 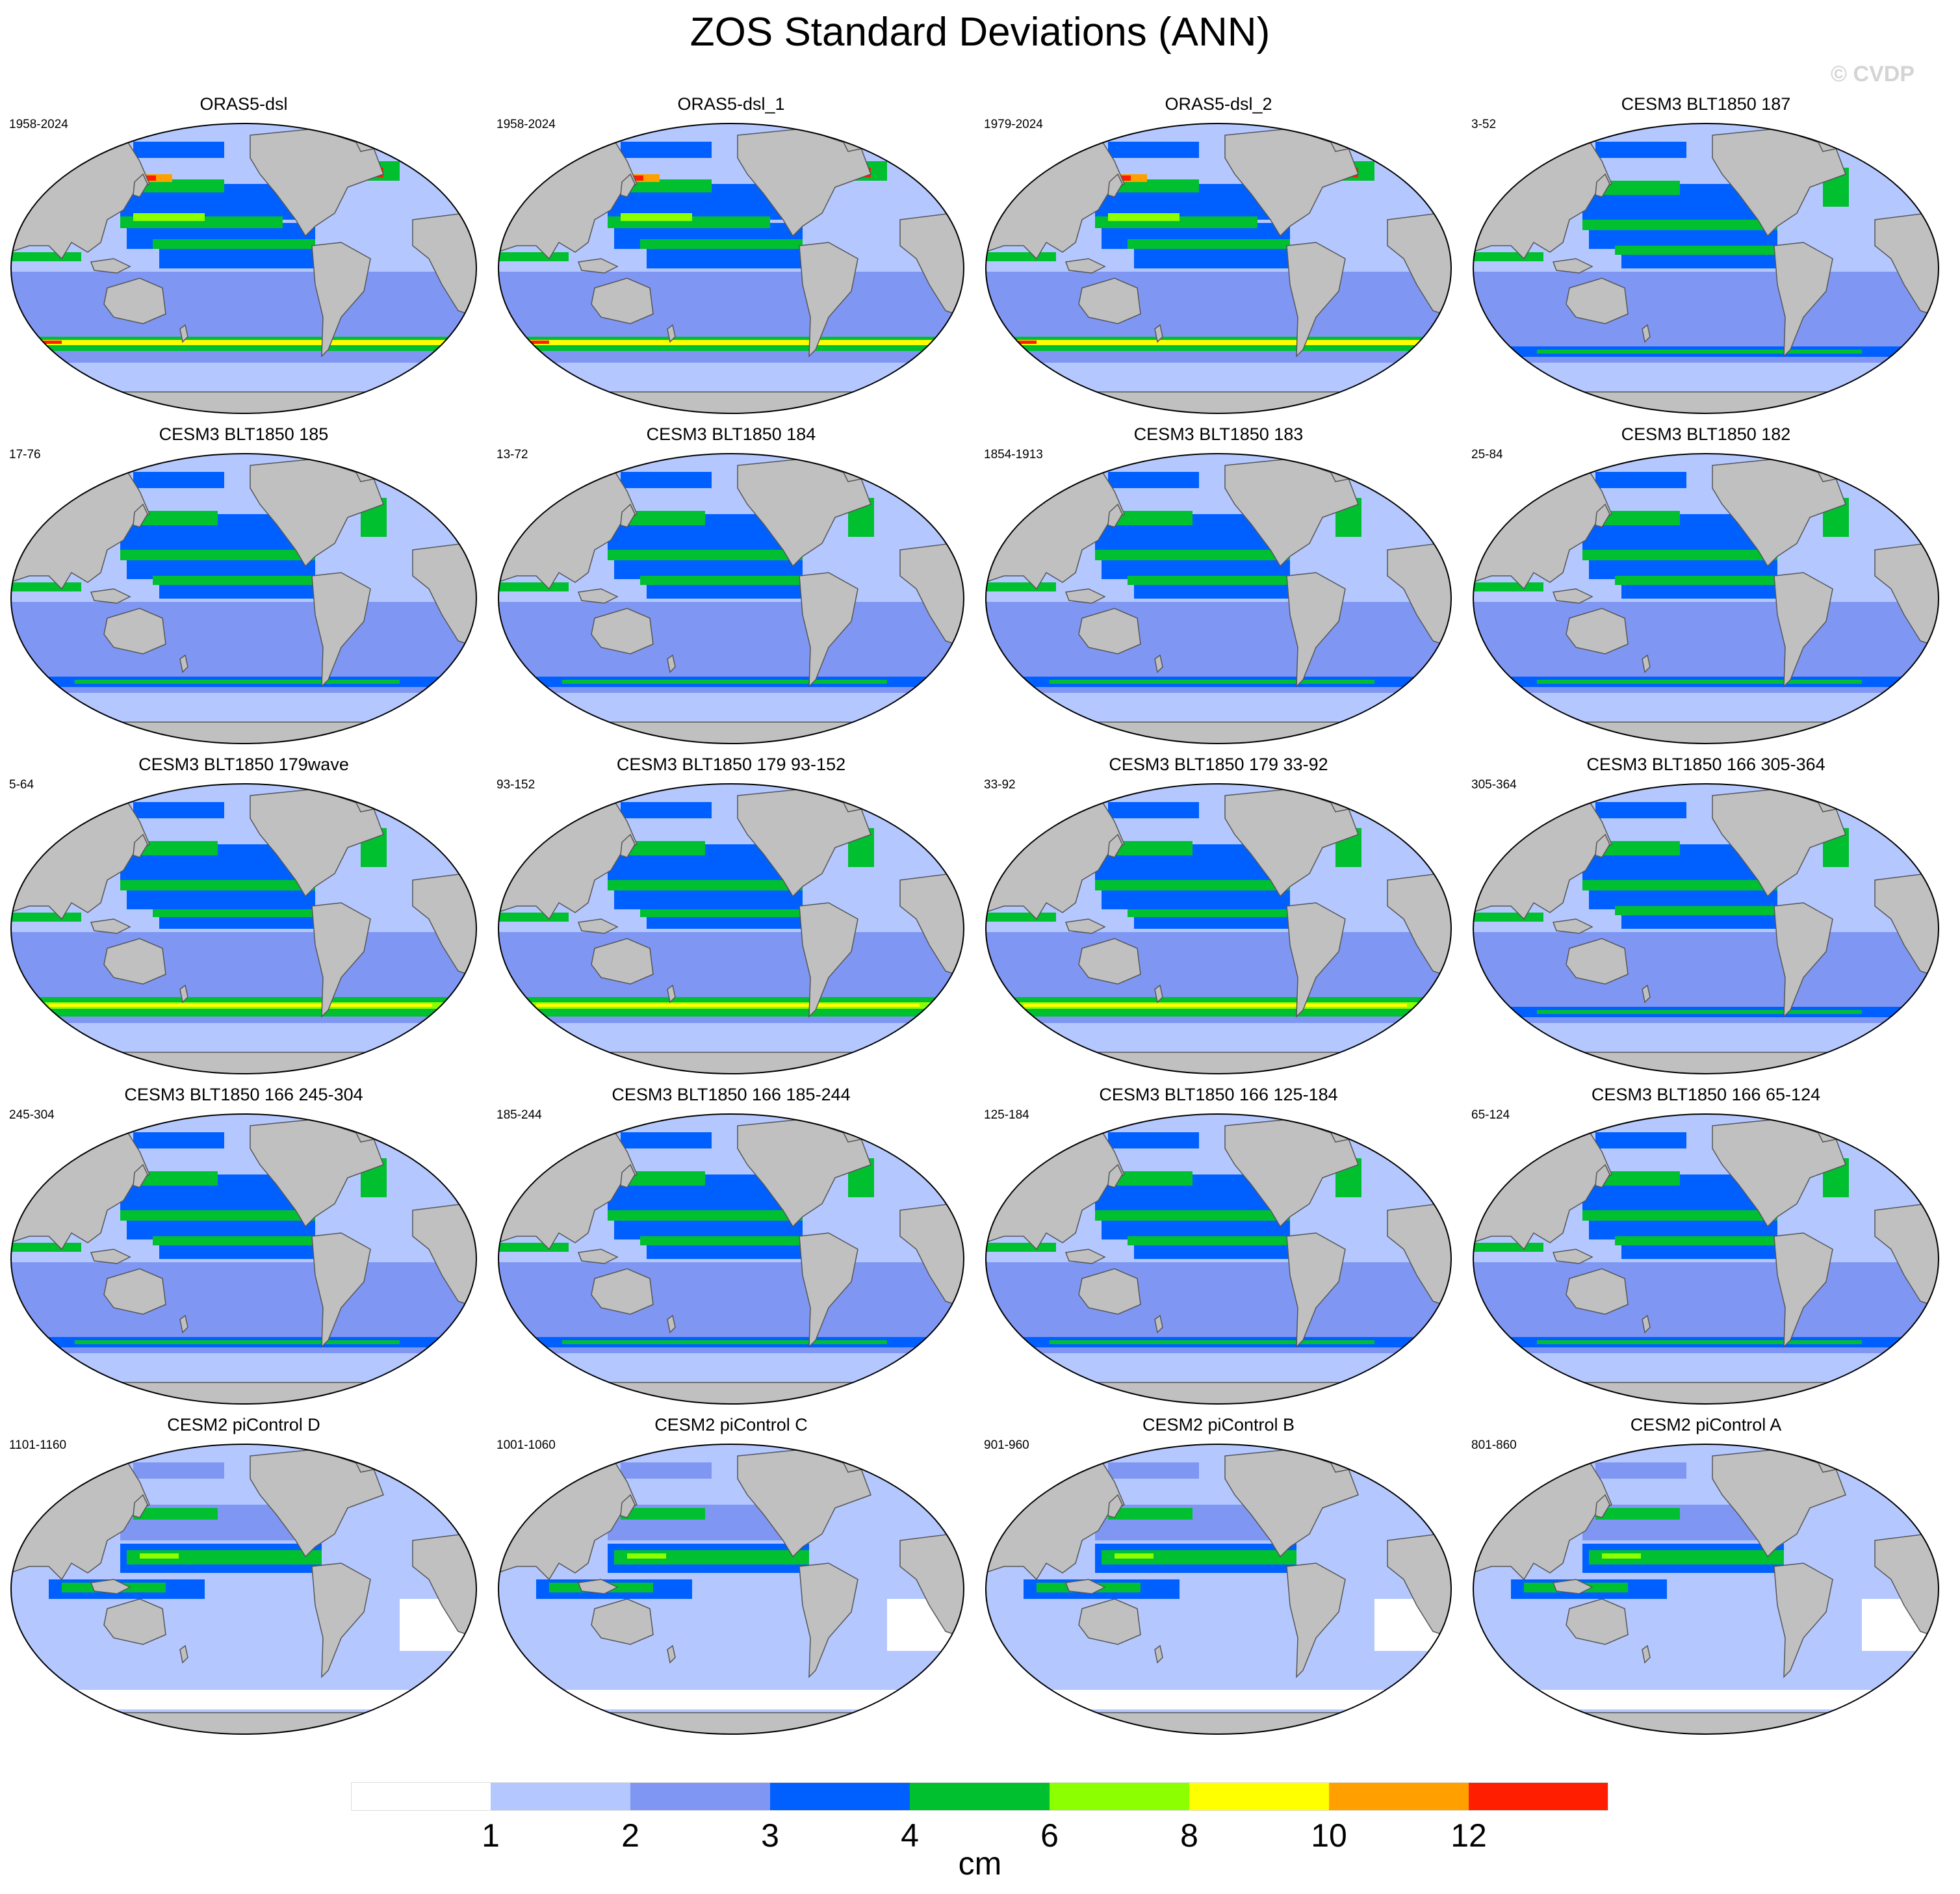 I want to click on colorbar-units: cm, so click(x=980, y=1863).